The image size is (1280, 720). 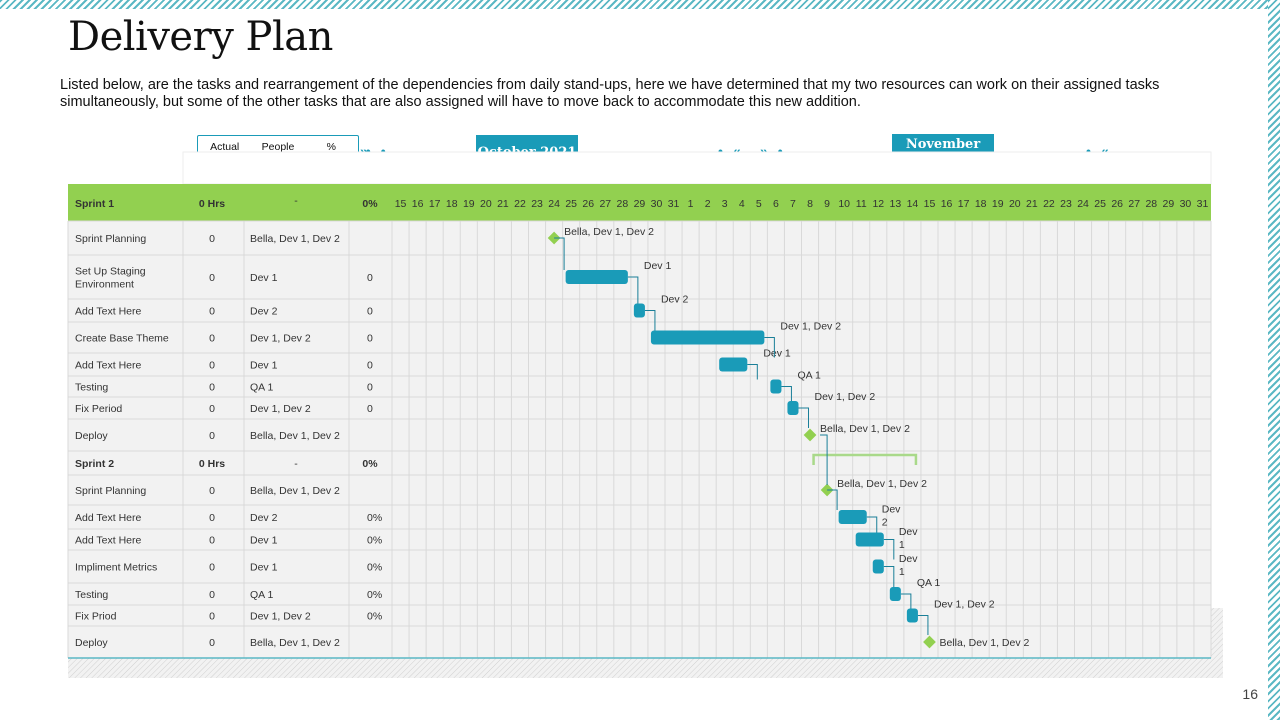 I want to click on day-label: 14, so click(x=913, y=204).